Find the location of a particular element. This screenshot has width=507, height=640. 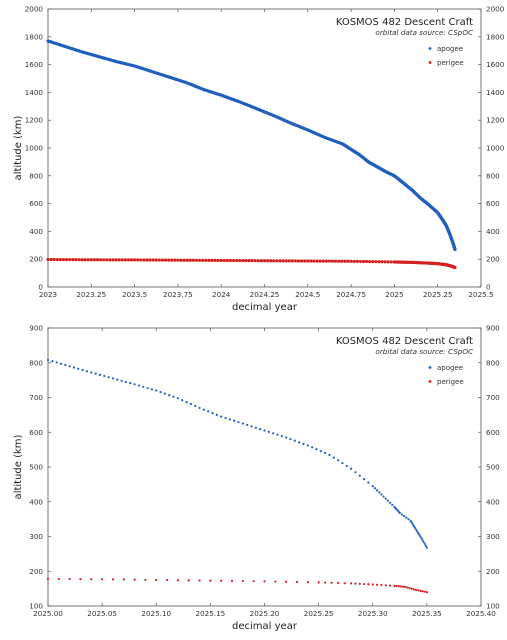

y-tick-label-right: 1000 is located at coordinates (495, 148).